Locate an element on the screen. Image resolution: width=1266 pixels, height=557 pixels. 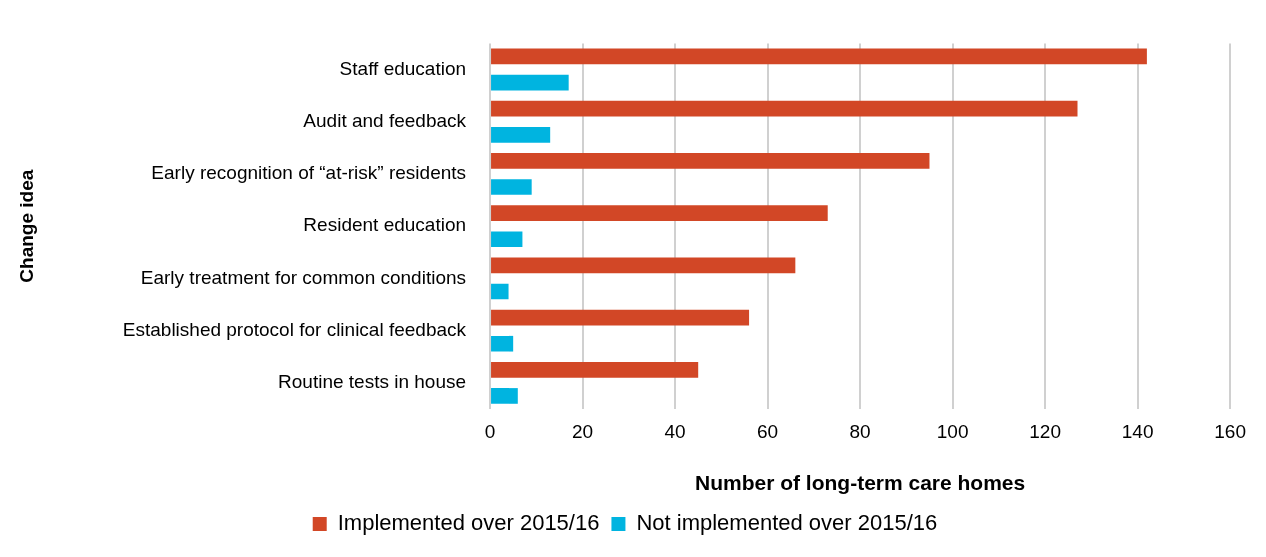
x-tick-label: 40 is located at coordinates (675, 431).